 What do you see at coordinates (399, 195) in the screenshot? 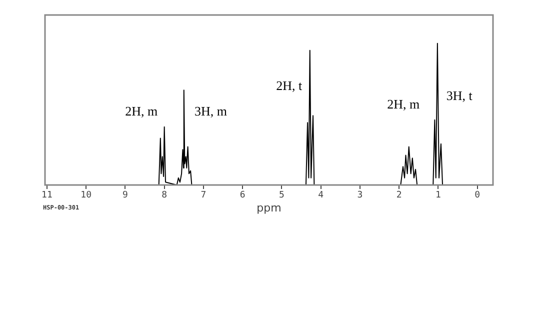
I see `x-tick-label: 2` at bounding box center [399, 195].